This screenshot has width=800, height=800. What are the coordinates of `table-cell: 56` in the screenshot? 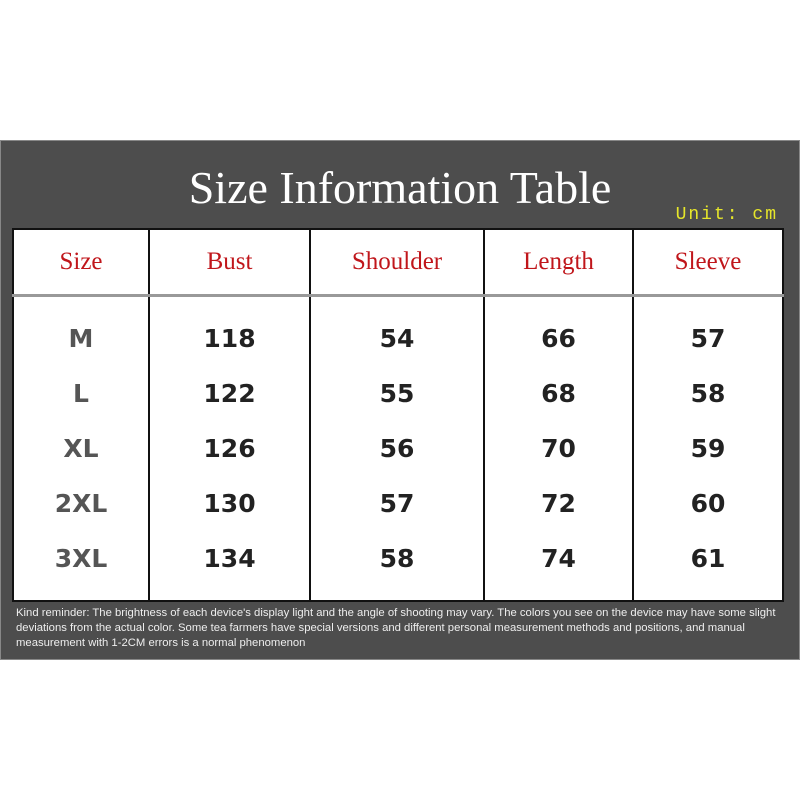 It's located at (397, 448).